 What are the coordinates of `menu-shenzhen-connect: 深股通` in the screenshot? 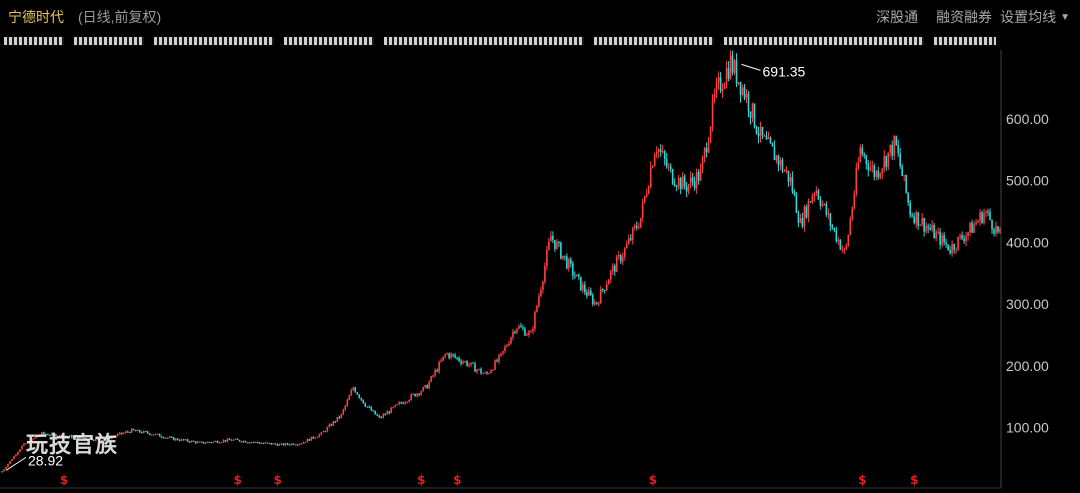 It's located at (897, 17).